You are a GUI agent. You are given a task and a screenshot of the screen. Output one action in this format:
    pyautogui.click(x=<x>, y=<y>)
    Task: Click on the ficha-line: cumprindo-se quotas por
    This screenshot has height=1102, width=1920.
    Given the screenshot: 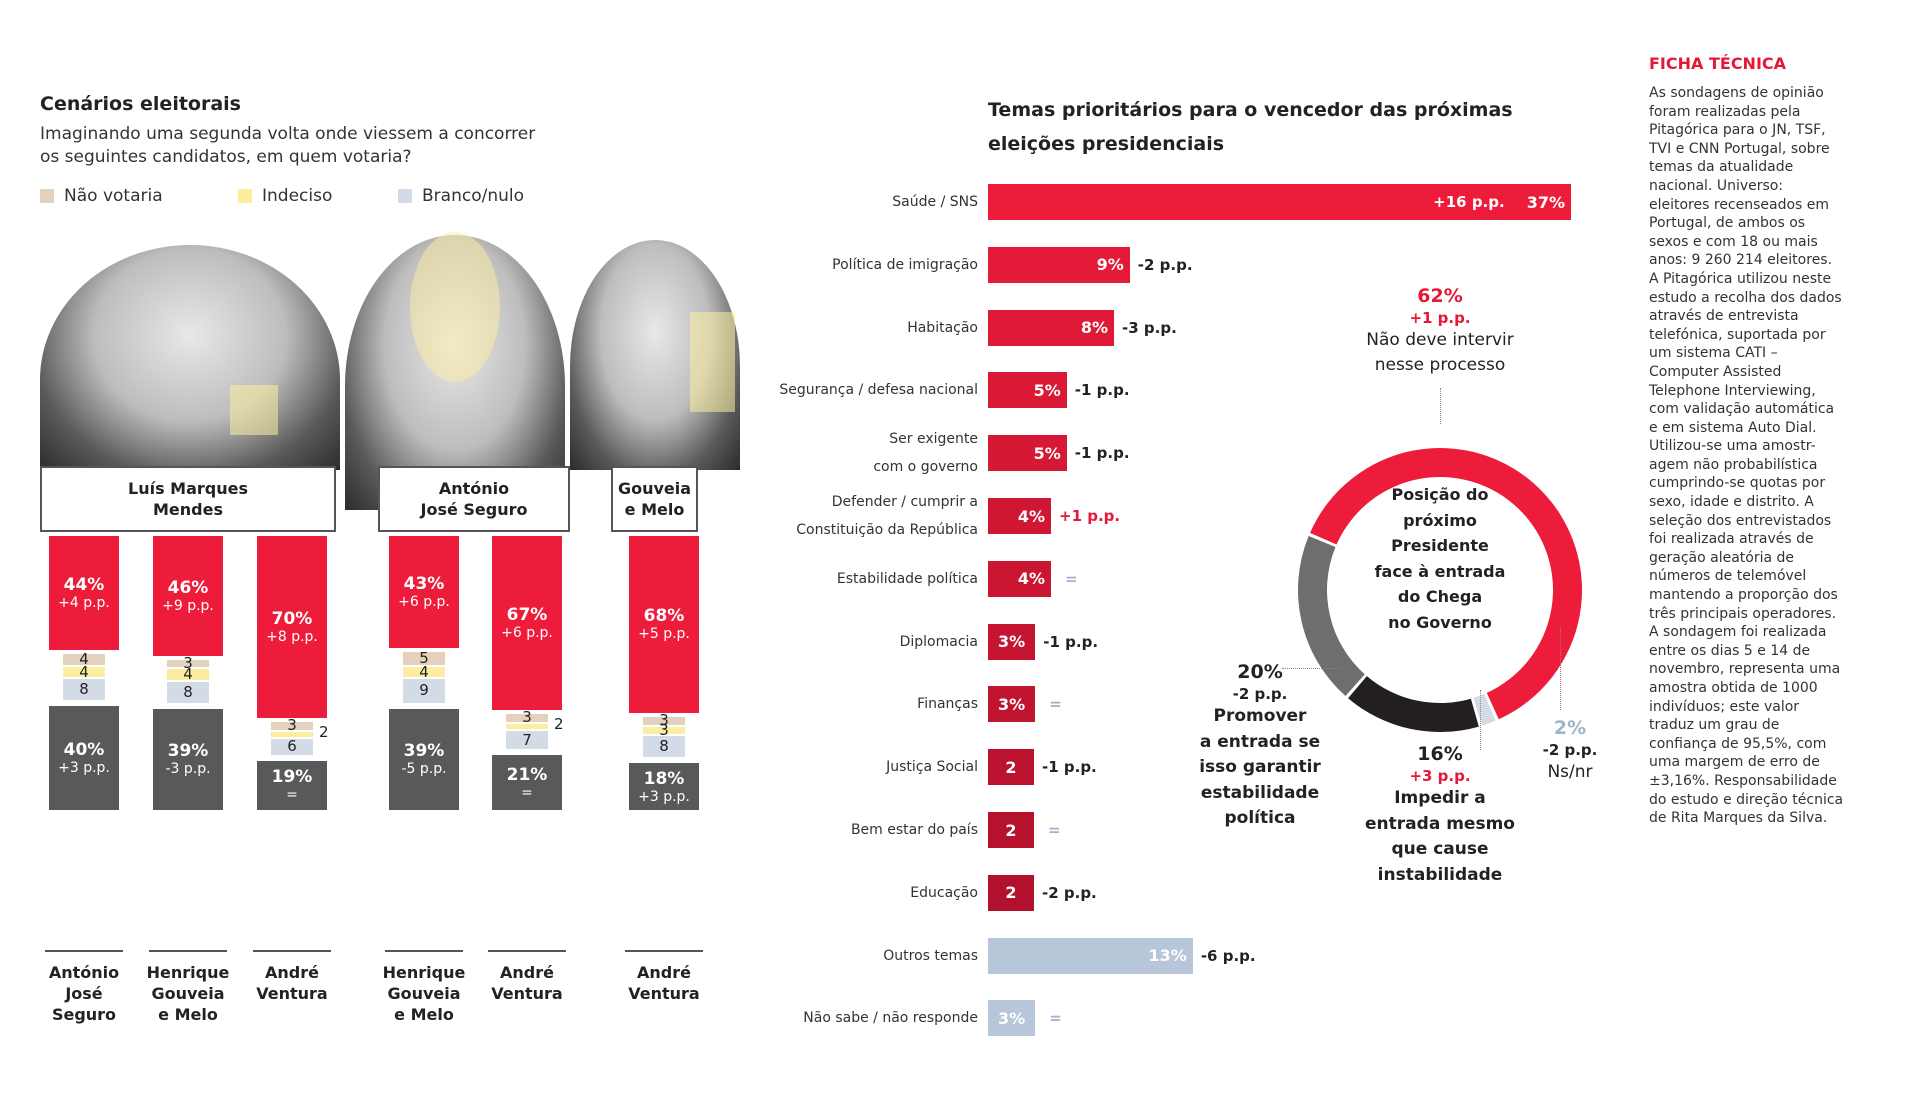 What is the action you would take?
    pyautogui.click(x=1737, y=483)
    